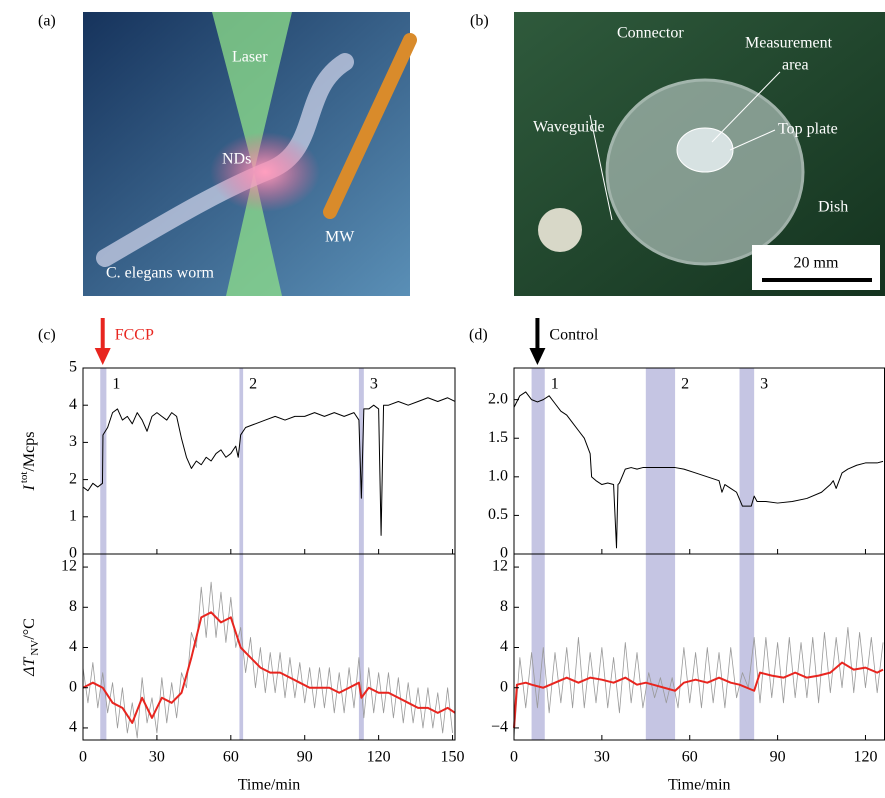  What do you see at coordinates (29, 629) in the screenshot?
I see `y-axis-label-unit: /°C` at bounding box center [29, 629].